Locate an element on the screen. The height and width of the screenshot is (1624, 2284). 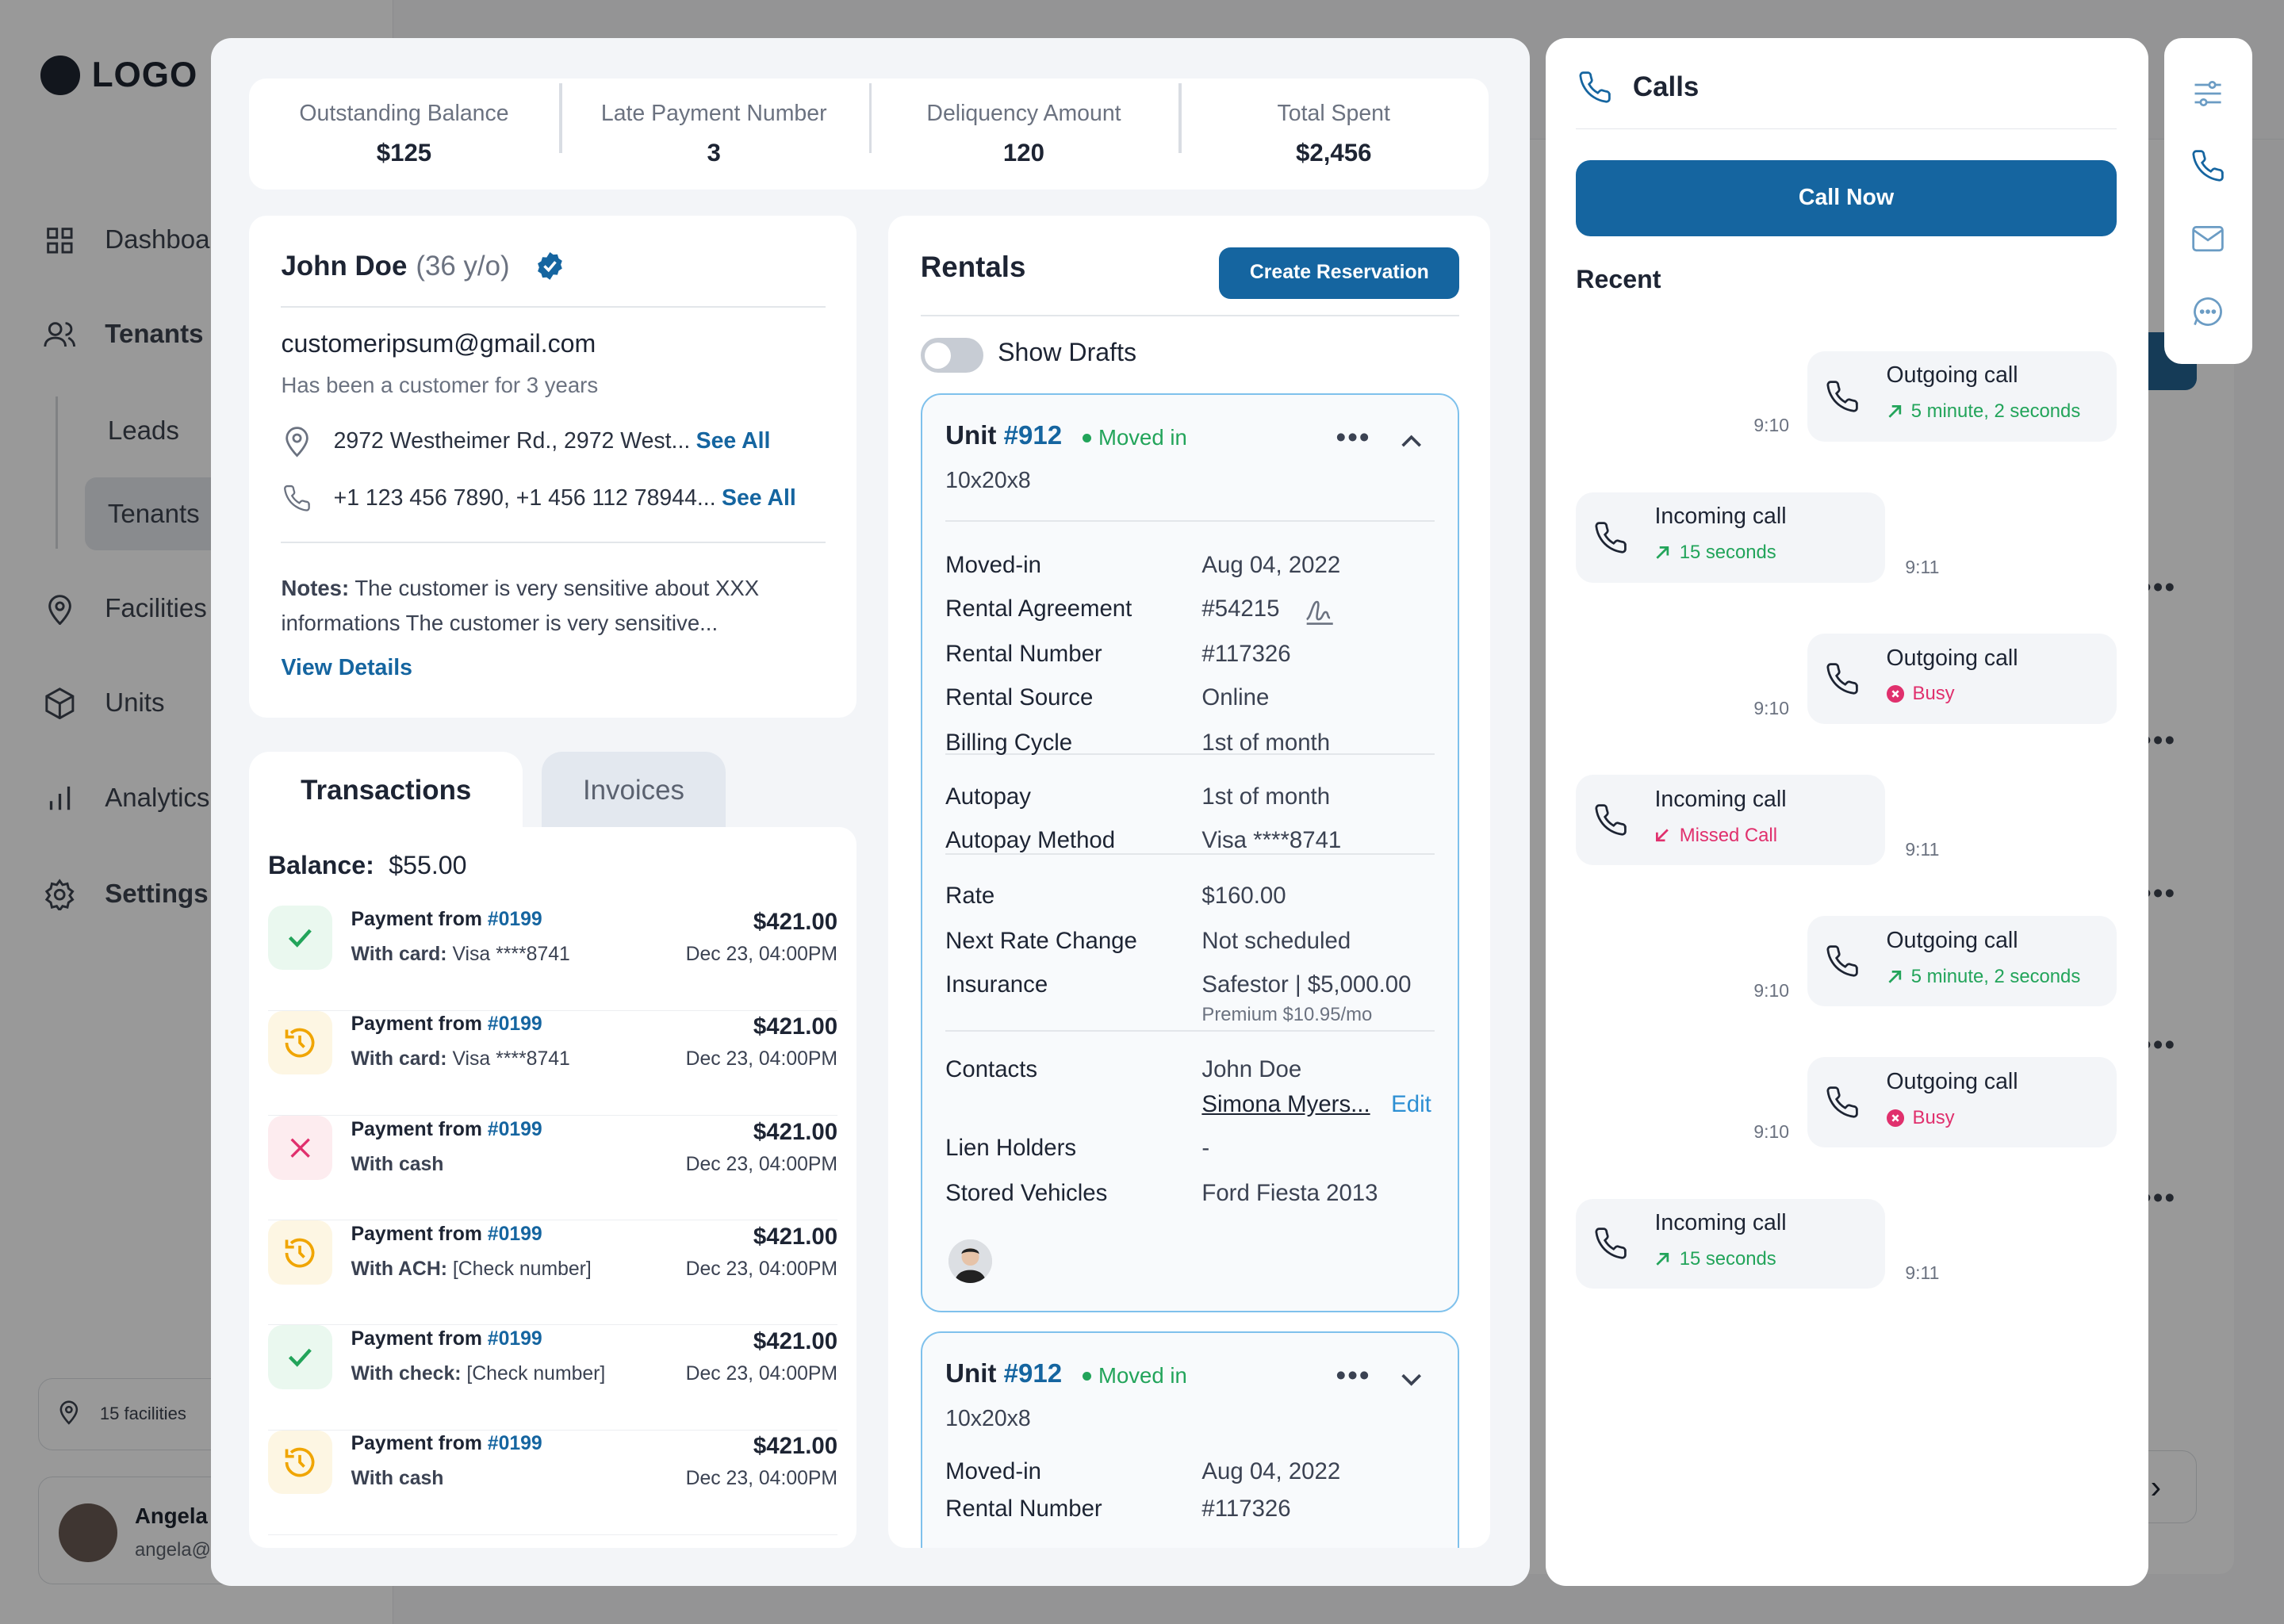
nav-units: Units is located at coordinates (104, 704).